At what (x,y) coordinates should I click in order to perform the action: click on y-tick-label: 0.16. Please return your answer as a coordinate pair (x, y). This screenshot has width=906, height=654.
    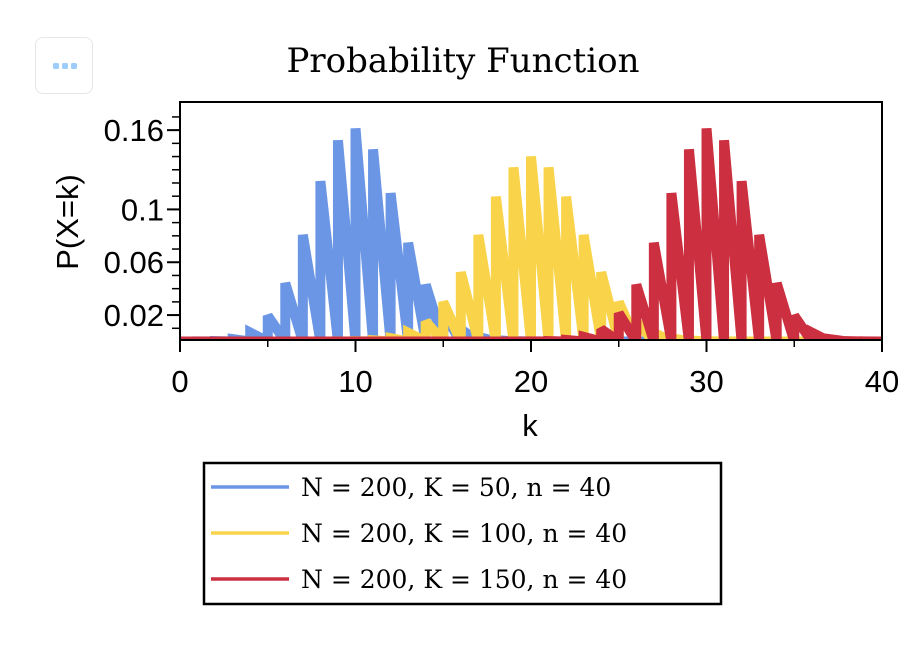
    Looking at the image, I should click on (134, 130).